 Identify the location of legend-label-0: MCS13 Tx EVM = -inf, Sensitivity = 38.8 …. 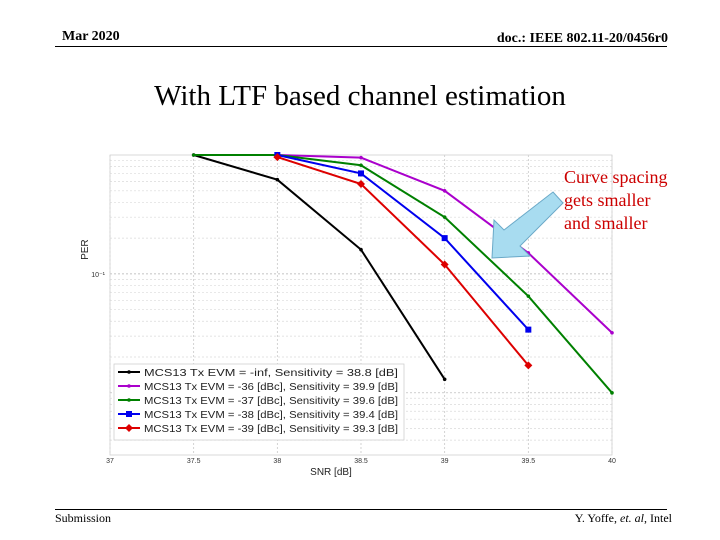
(271, 373).